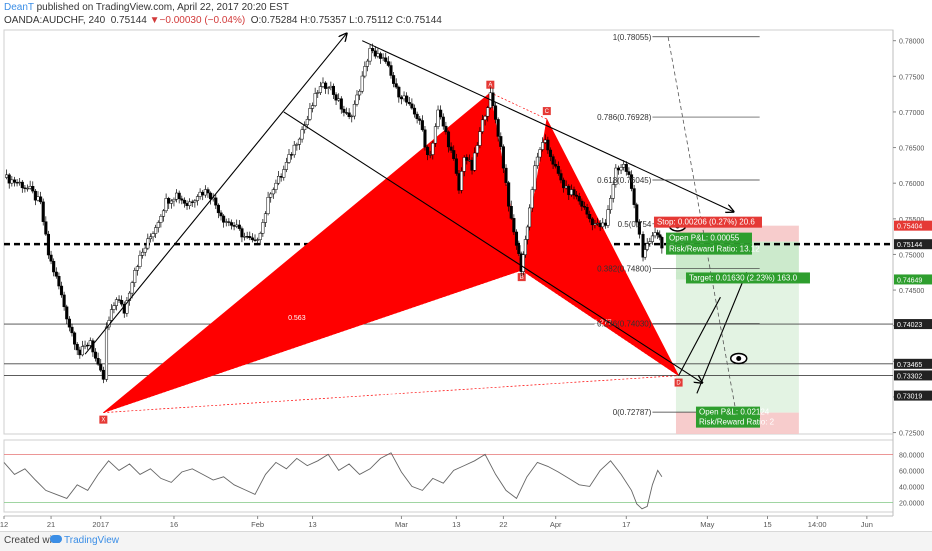 Image resolution: width=932 pixels, height=551 pixels. I want to click on high-value: H:0.75357, so click(323, 20).